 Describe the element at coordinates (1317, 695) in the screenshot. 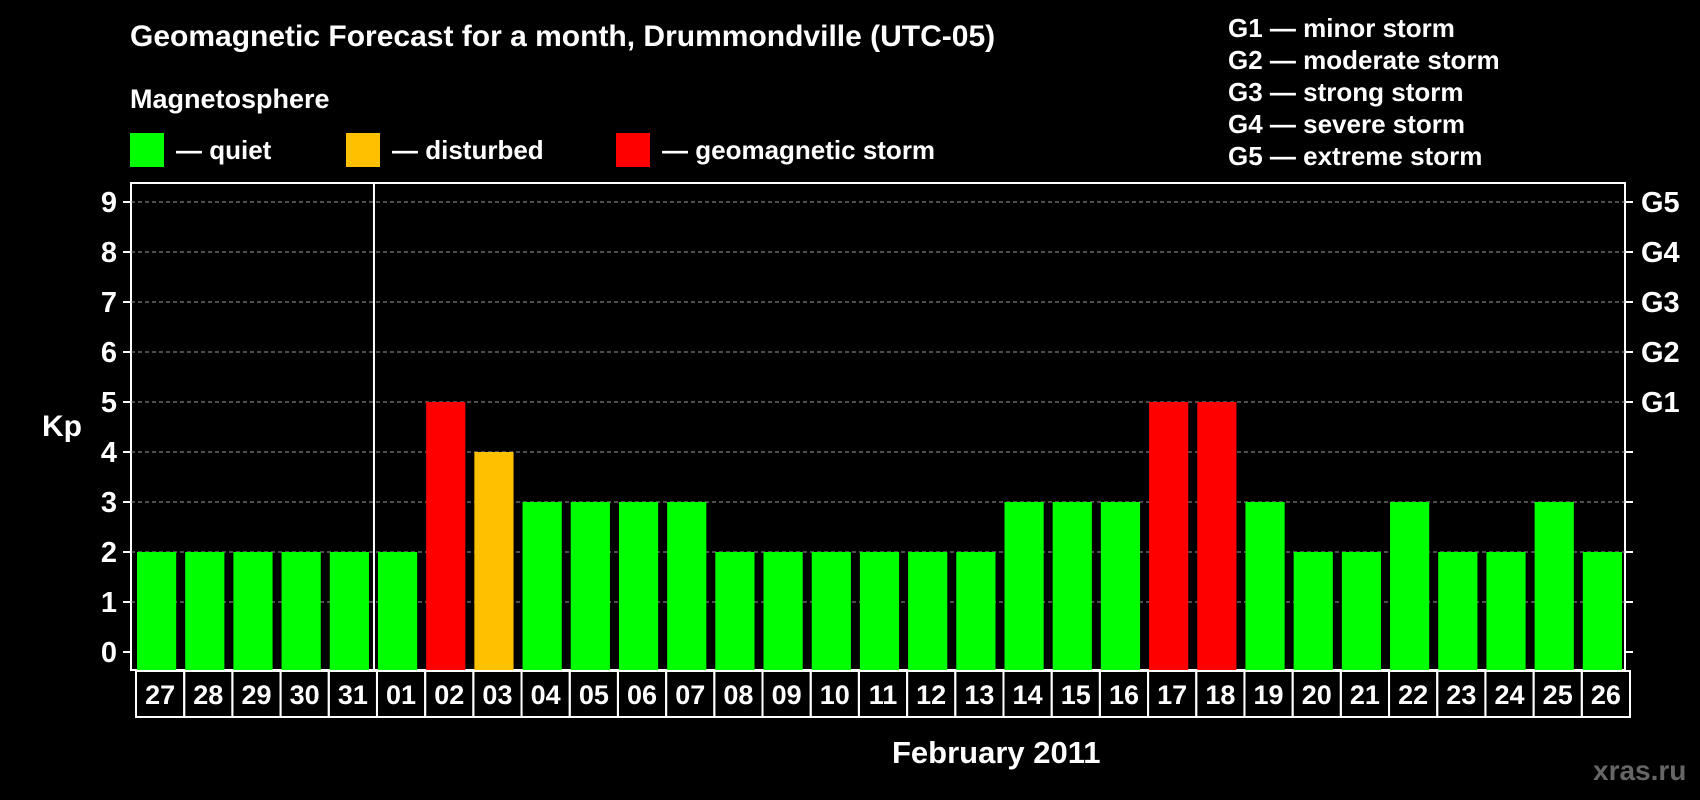

I see `x-tick-label: 20` at that location.